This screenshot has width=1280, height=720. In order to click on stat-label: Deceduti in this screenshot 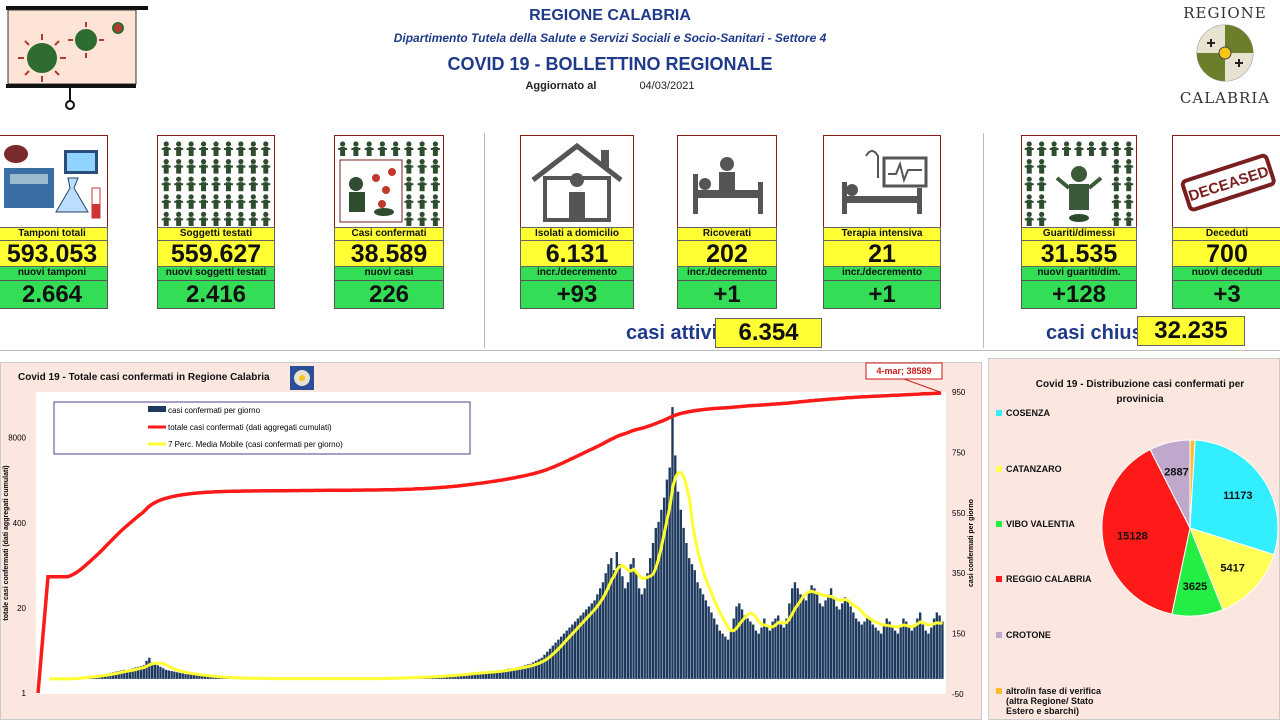, I will do `click(1226, 234)`.